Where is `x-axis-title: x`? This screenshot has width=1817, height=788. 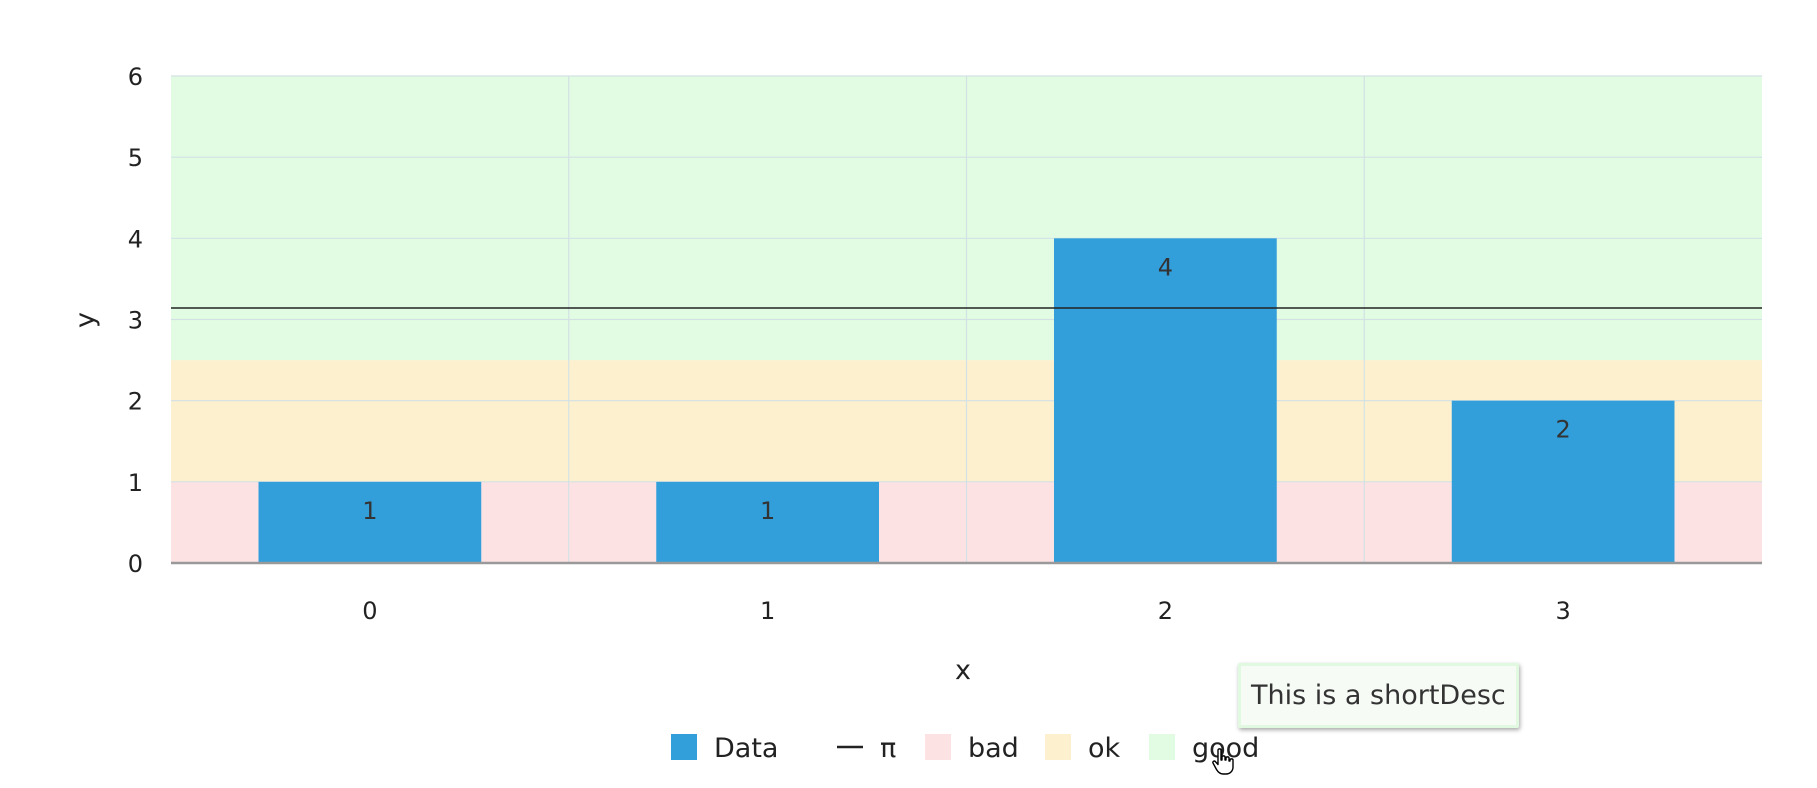
x-axis-title: x is located at coordinates (963, 670).